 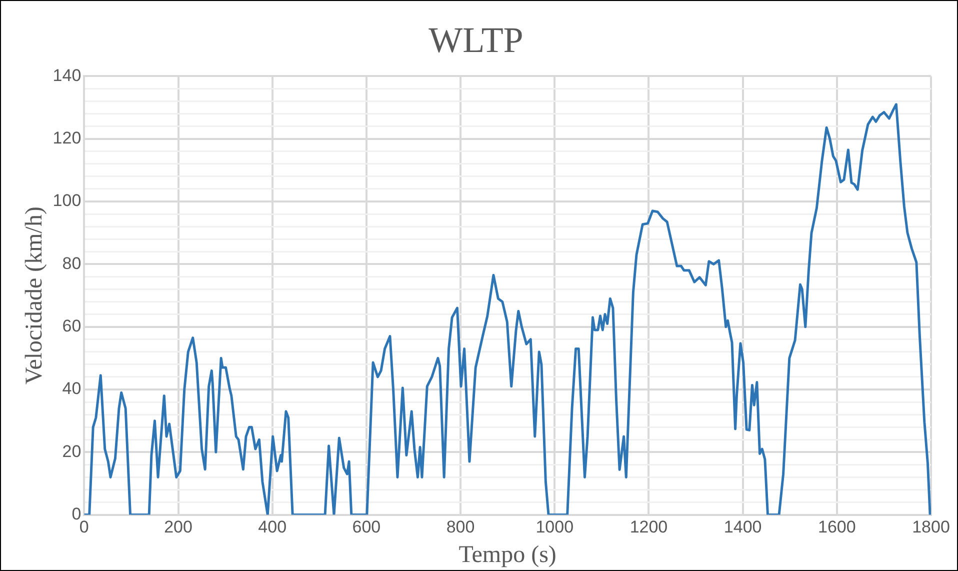 What do you see at coordinates (72, 388) in the screenshot?
I see `y-tick-label: 40` at bounding box center [72, 388].